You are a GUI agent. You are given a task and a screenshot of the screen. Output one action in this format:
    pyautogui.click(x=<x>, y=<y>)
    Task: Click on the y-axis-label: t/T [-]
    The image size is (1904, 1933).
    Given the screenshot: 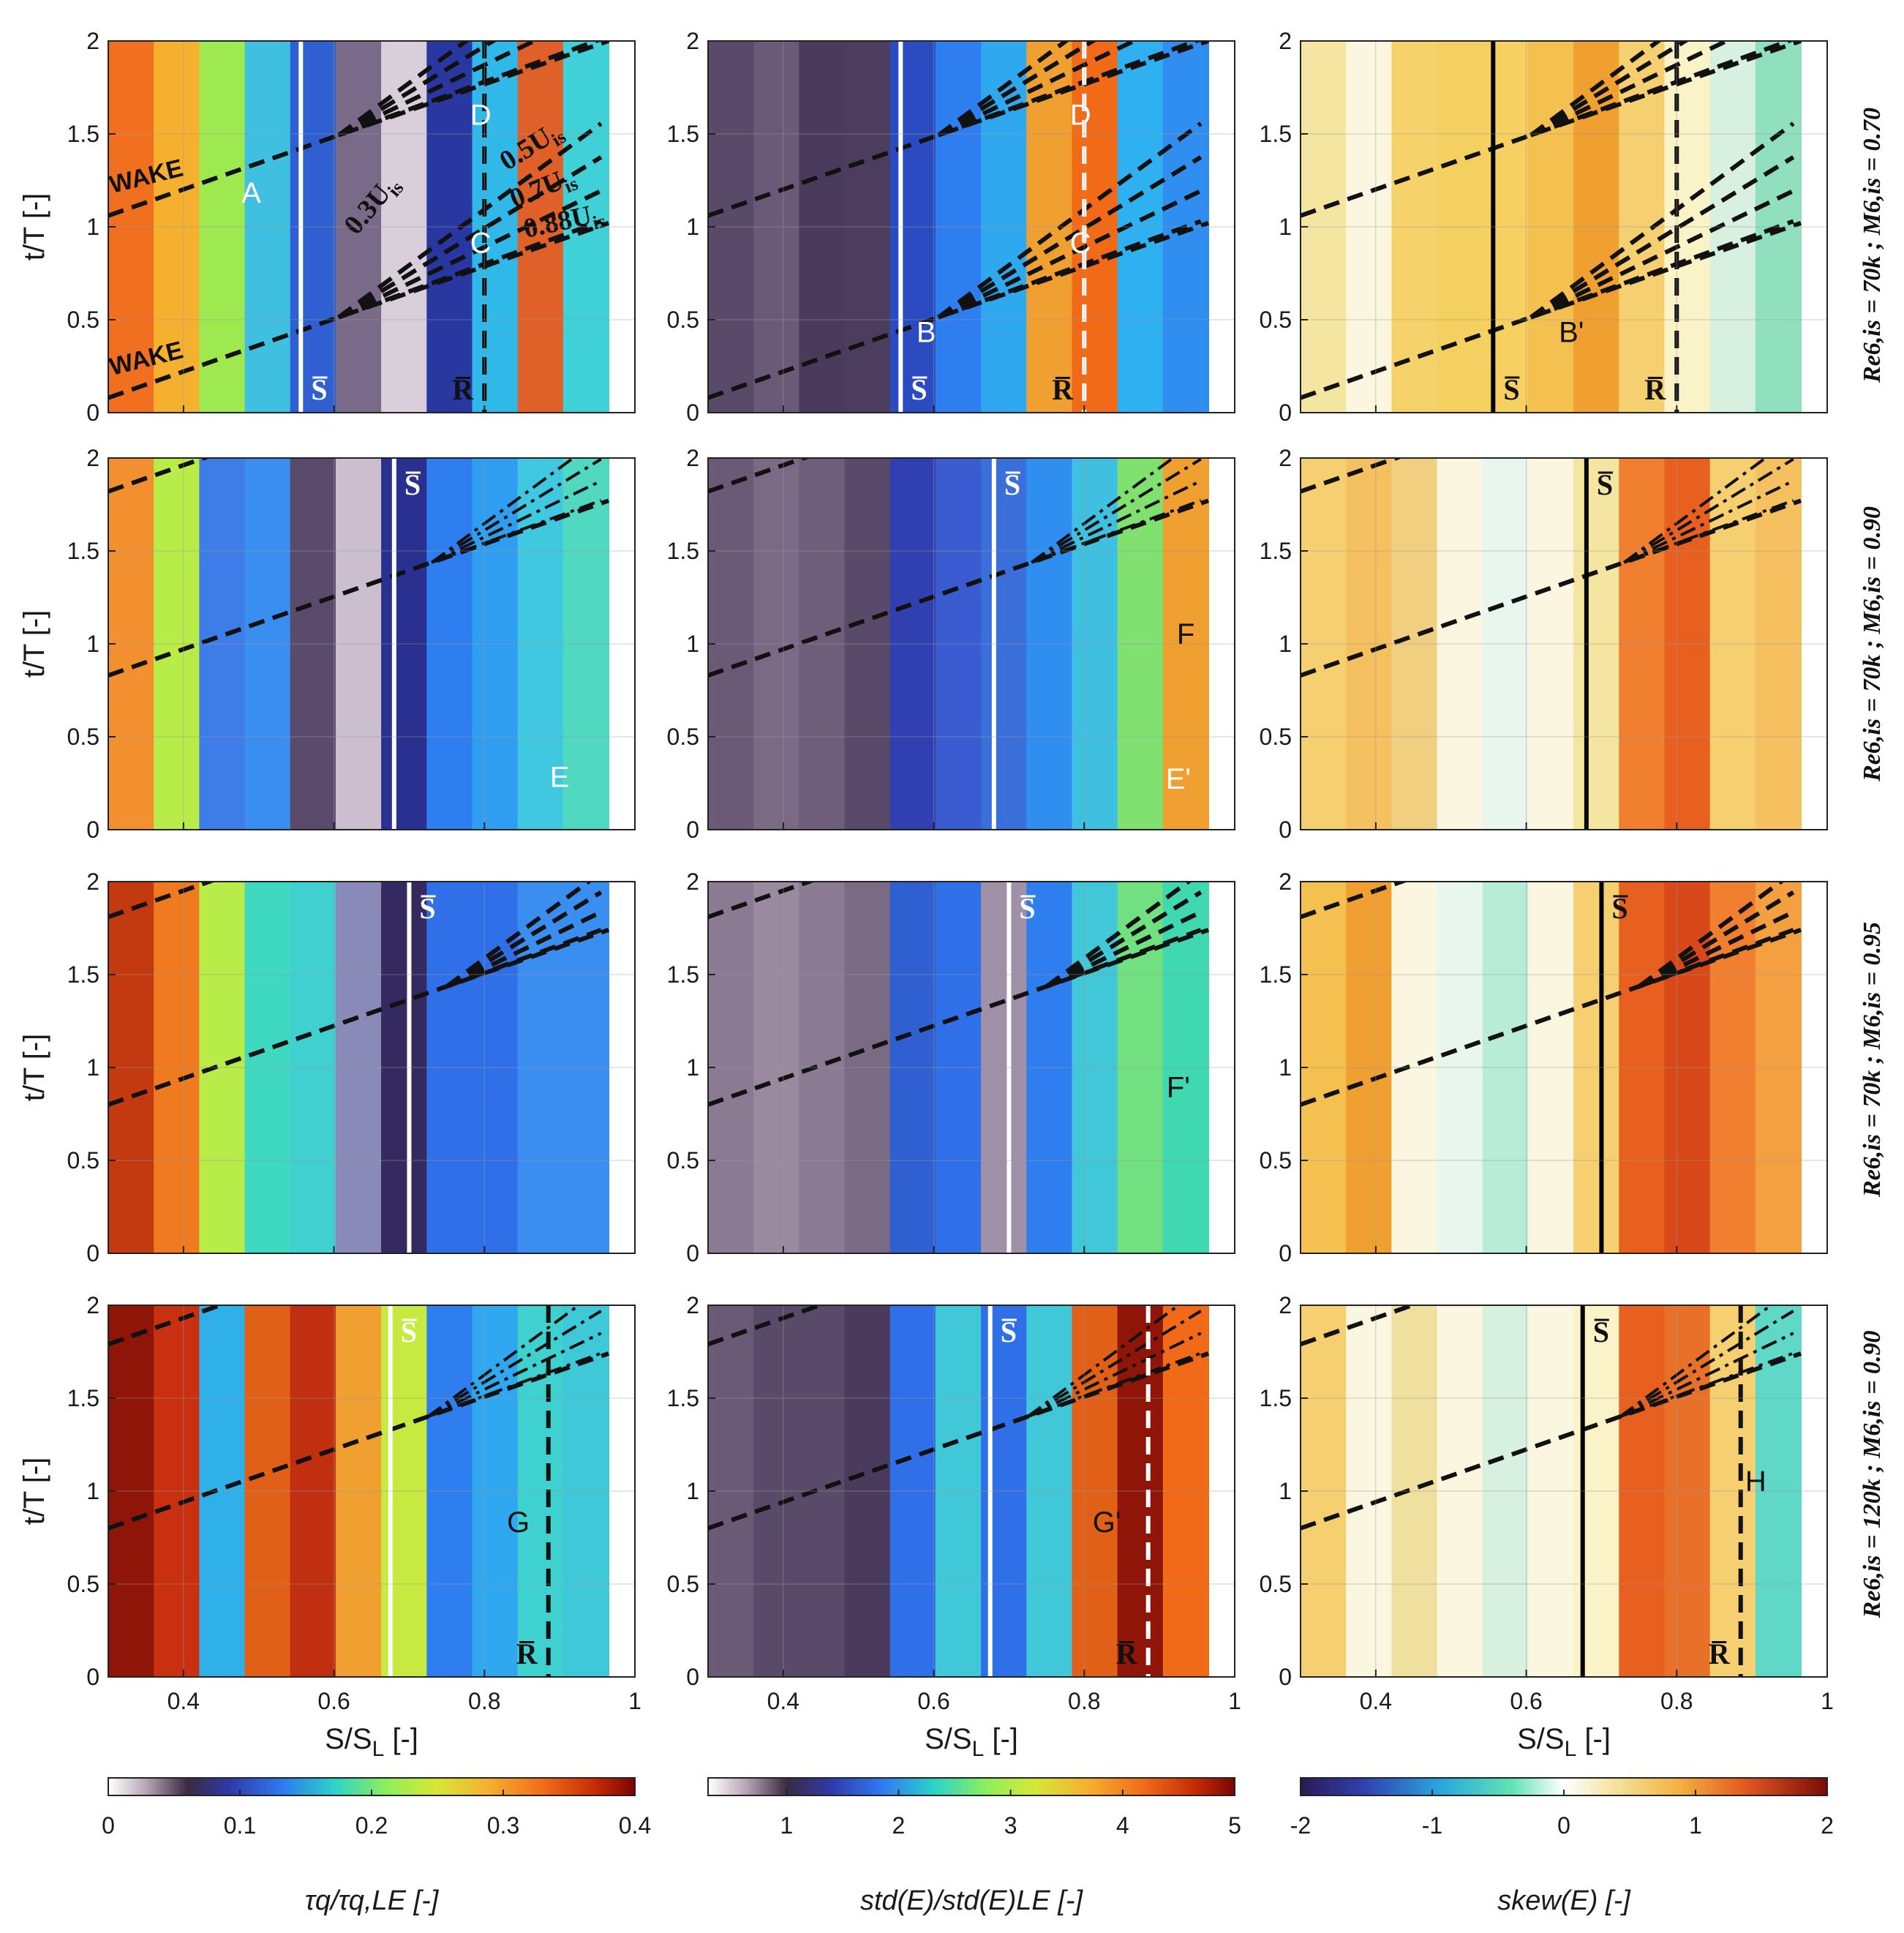 What is the action you would take?
    pyautogui.click(x=34, y=1068)
    